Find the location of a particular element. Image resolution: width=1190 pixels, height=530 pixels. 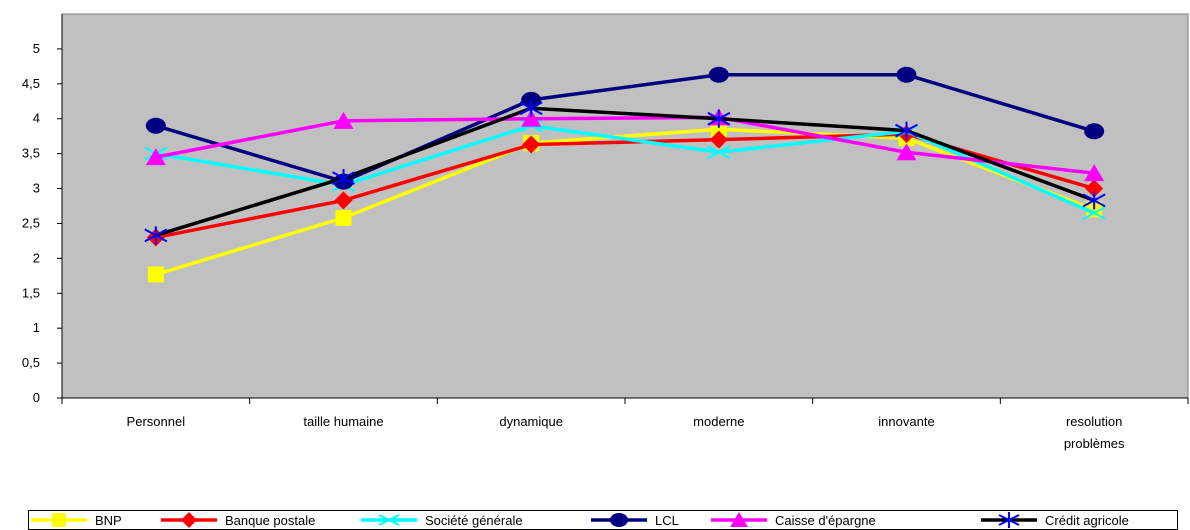

legend-item: Caisse d'épargne is located at coordinates (792, 520).